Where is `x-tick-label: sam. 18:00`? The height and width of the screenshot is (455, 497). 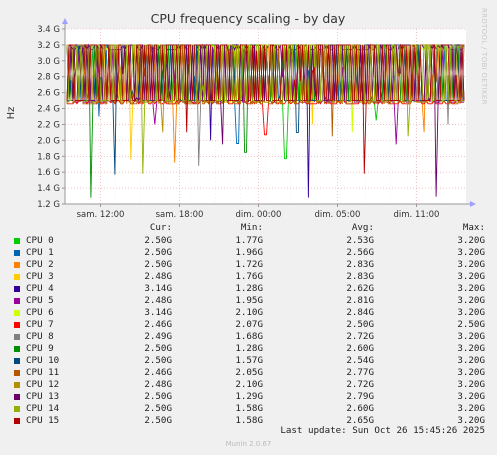
x-tick-label: sam. 18:00 is located at coordinates (180, 214).